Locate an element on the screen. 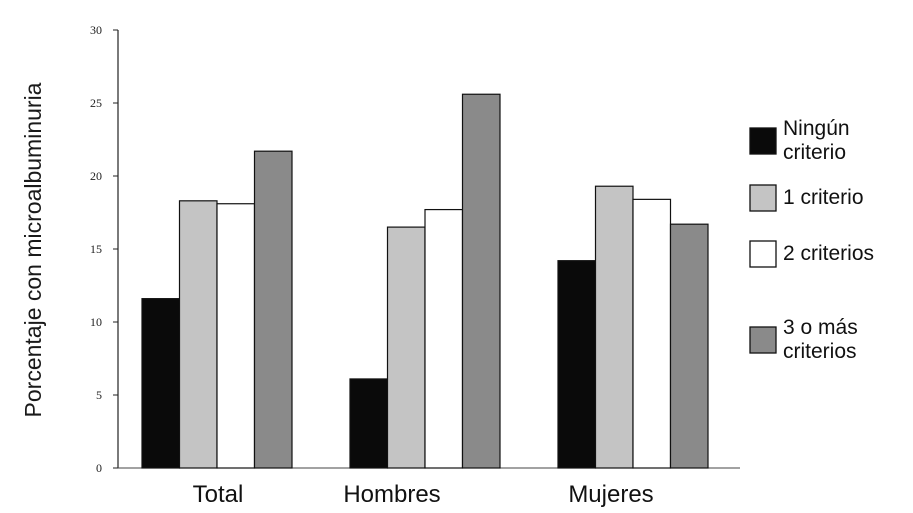  y-tick-label: 30 is located at coordinates (96, 30).